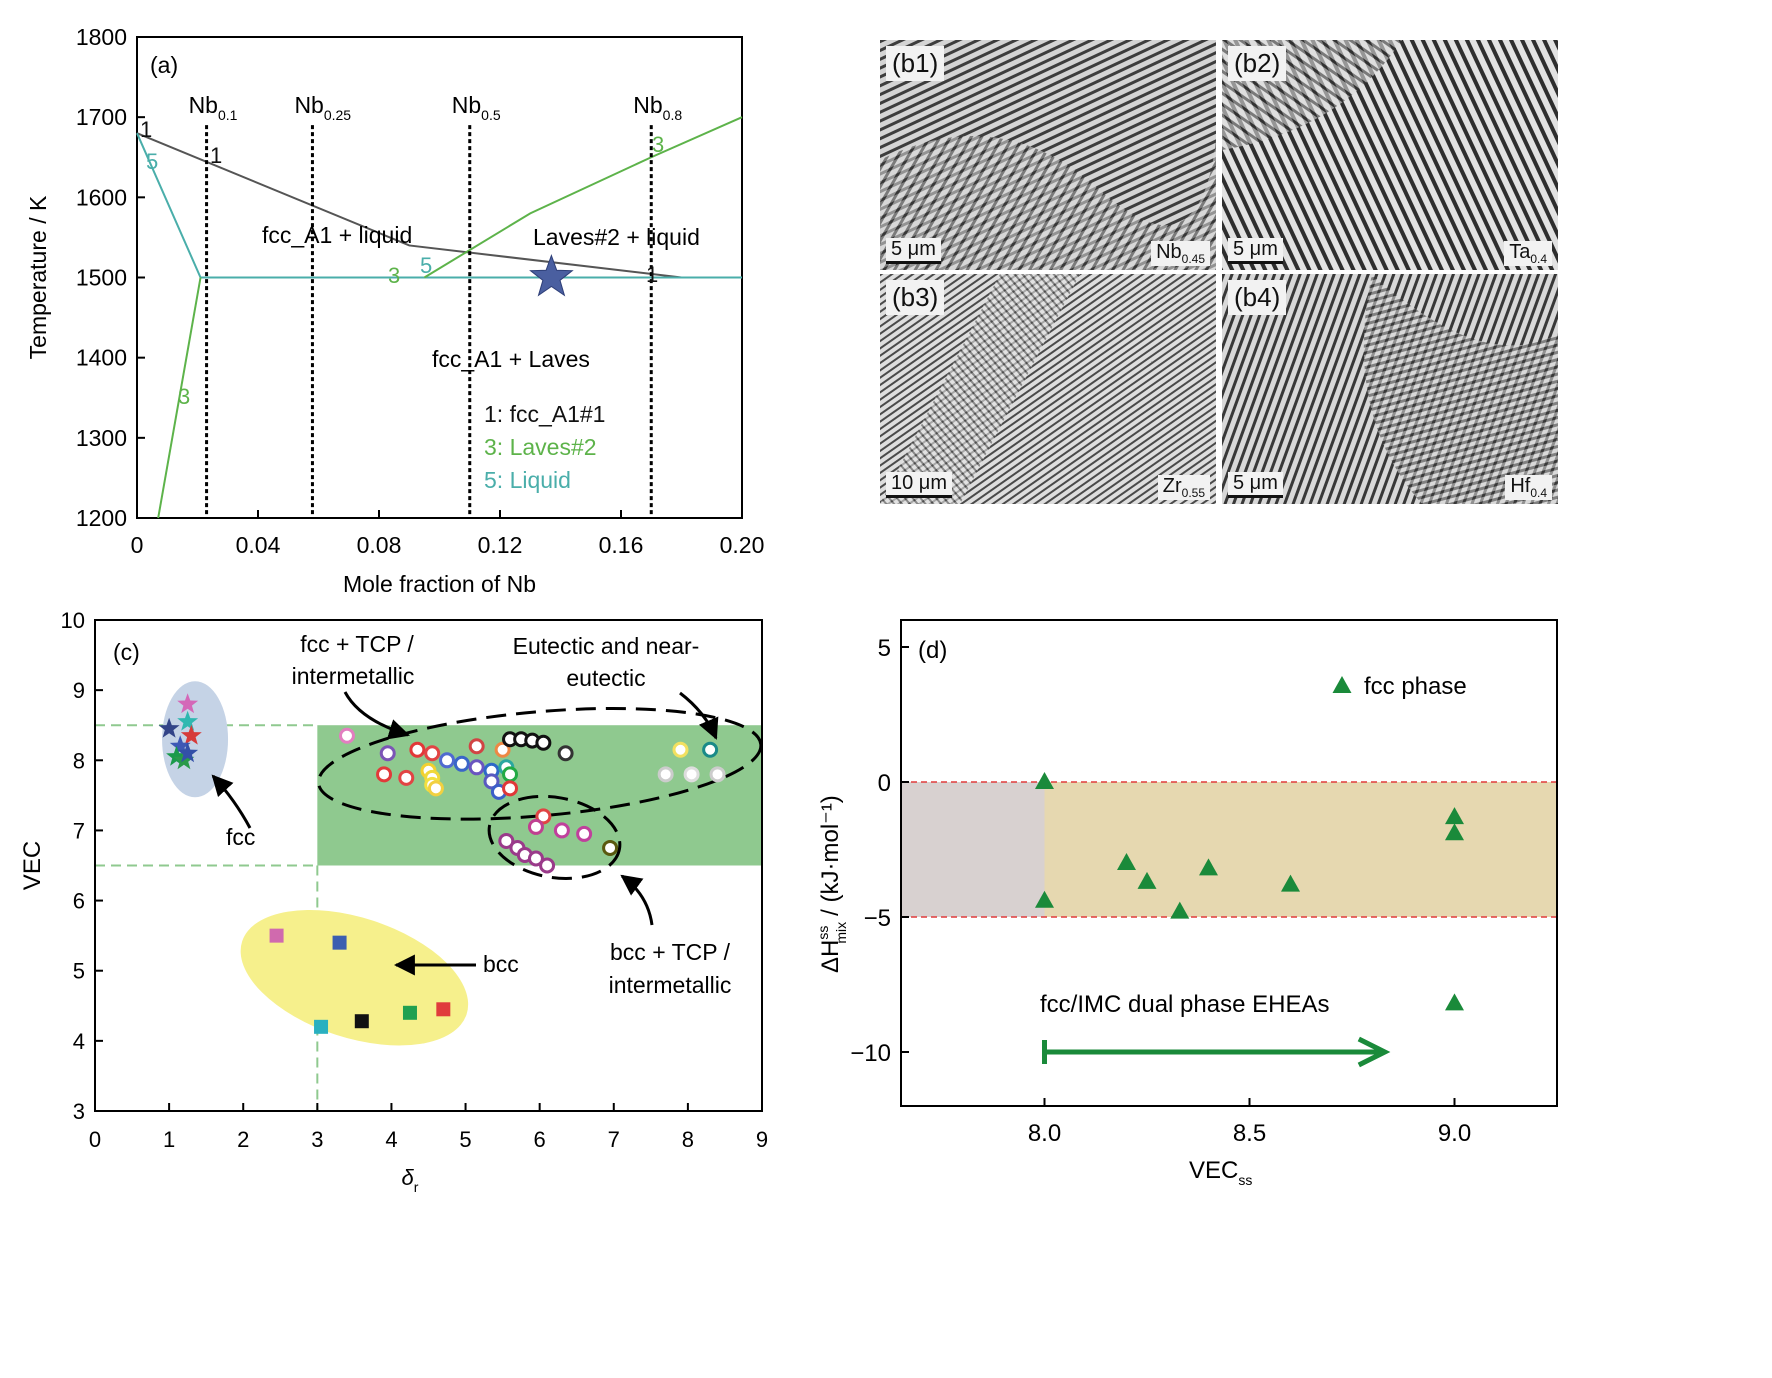  What do you see at coordinates (240, 837) in the screenshot?
I see `annotation-fcc: fcc` at bounding box center [240, 837].